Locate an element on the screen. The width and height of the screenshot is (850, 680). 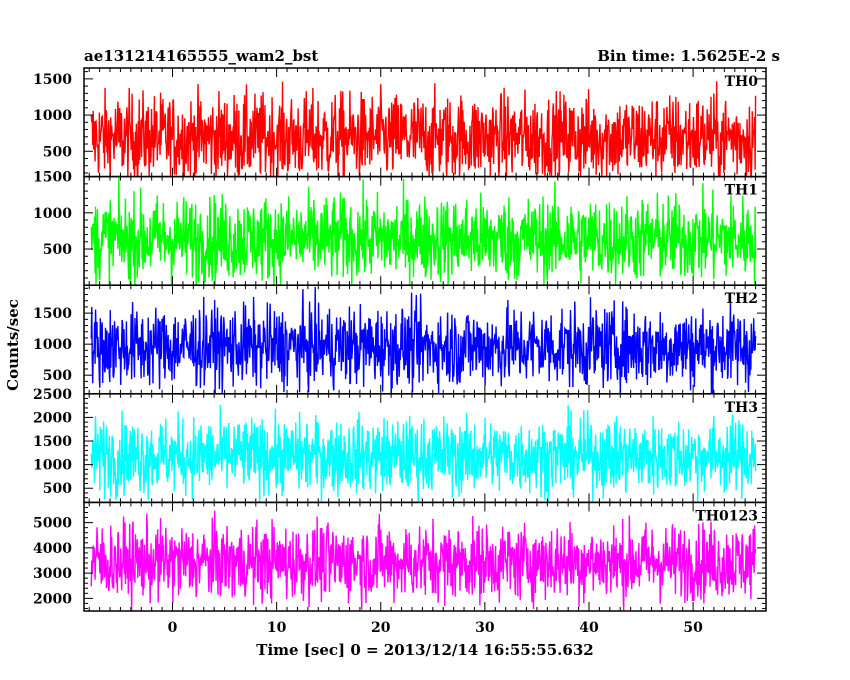
series-line-th0123 is located at coordinates (423, 561).